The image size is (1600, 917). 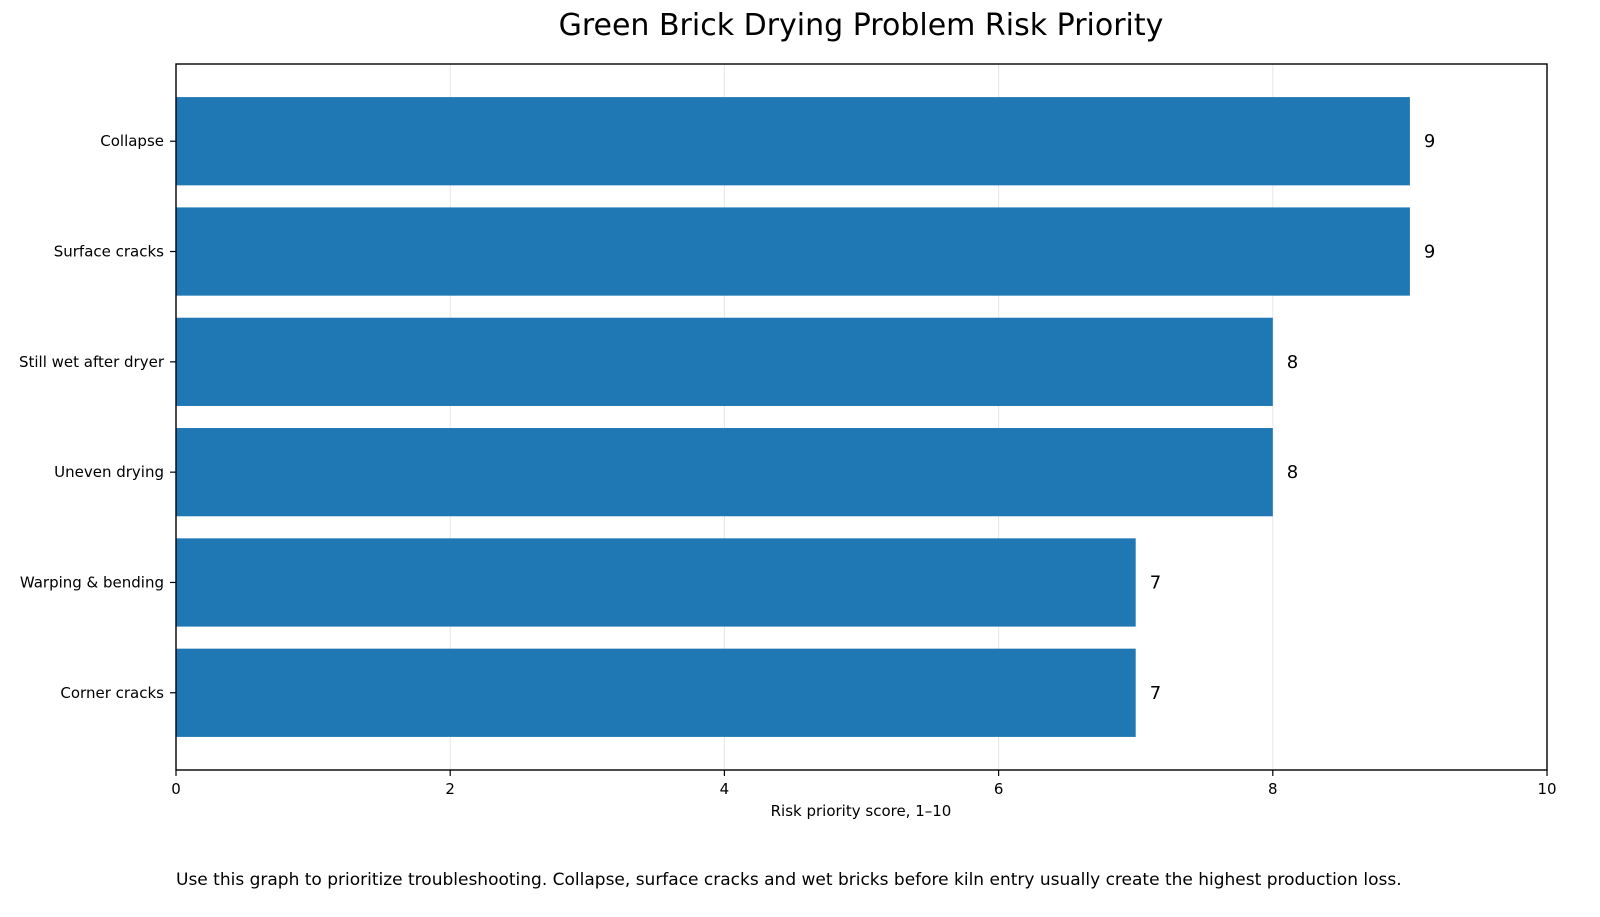 What do you see at coordinates (861, 811) in the screenshot?
I see `x-axis-label: Risk priority score, 1–10` at bounding box center [861, 811].